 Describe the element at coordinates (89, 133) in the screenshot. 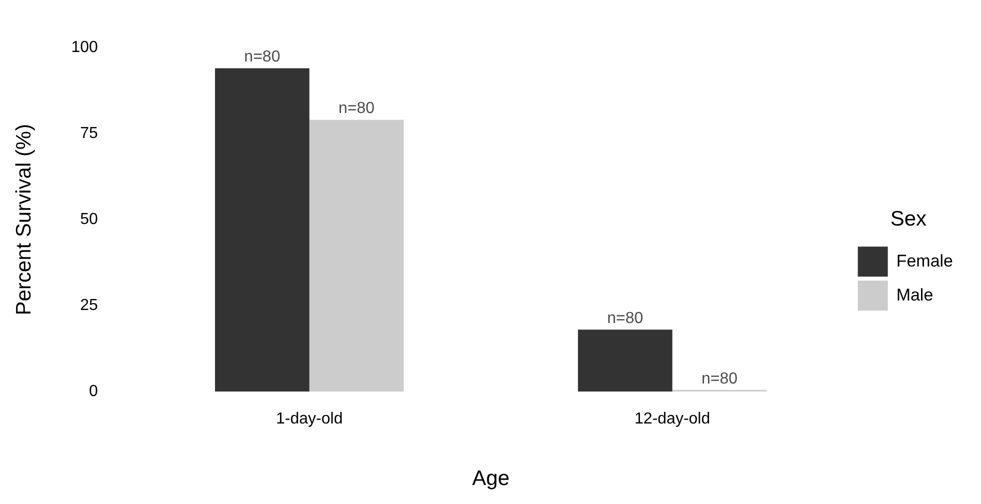

I see `y-tick-label: 75` at that location.